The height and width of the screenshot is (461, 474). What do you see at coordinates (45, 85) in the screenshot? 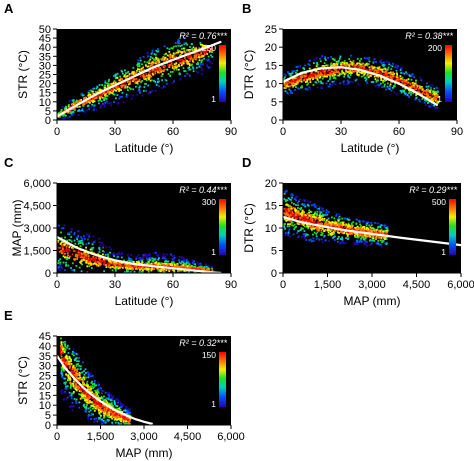
I see `y-tick-label: 20` at bounding box center [45, 85].